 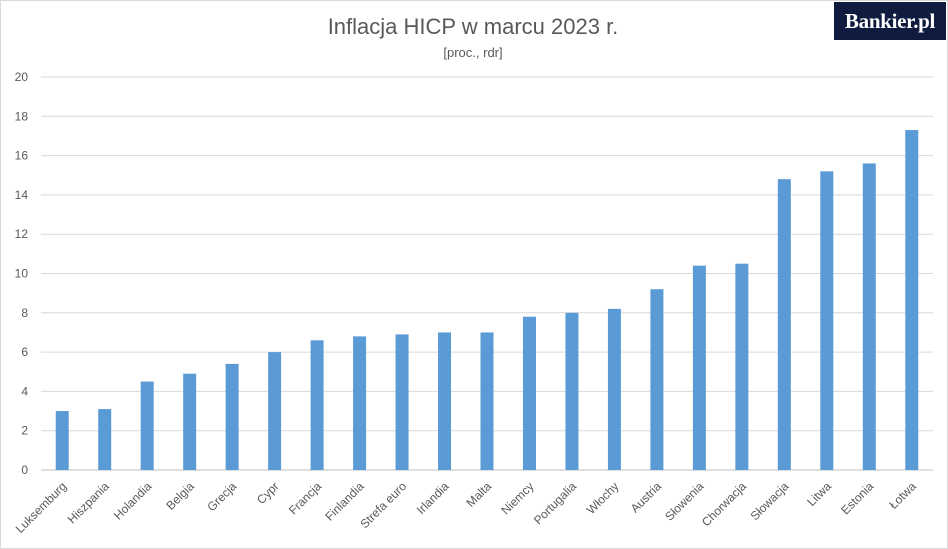 I want to click on y-tick-label: 18, so click(x=22, y=116).